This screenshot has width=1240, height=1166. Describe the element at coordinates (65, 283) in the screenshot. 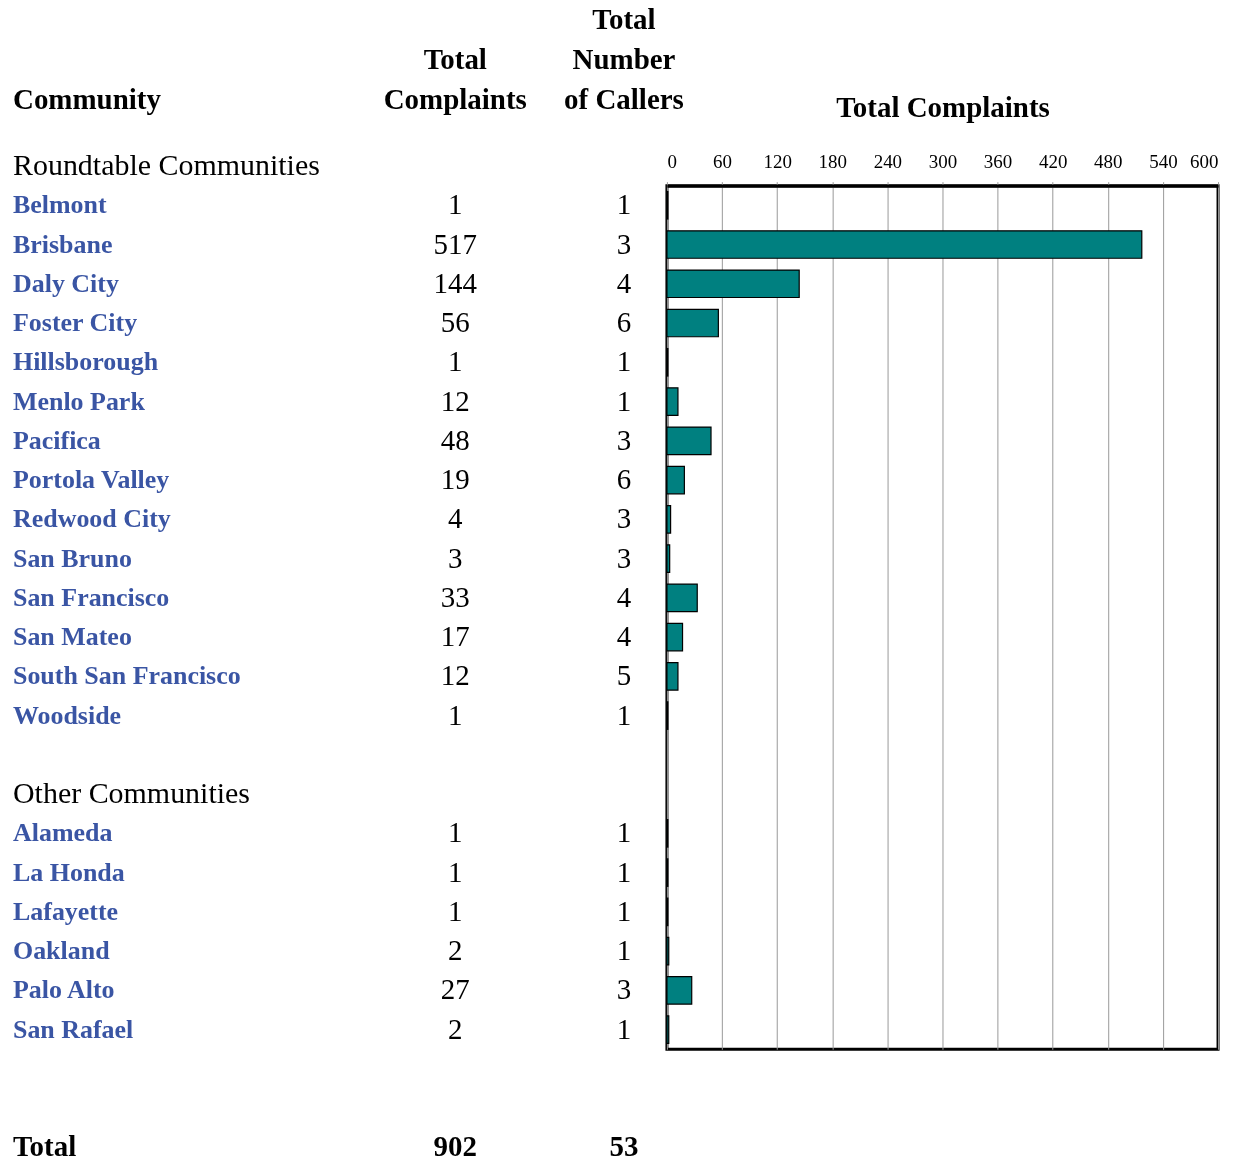

I see `y-tick-label: Daly City` at that location.